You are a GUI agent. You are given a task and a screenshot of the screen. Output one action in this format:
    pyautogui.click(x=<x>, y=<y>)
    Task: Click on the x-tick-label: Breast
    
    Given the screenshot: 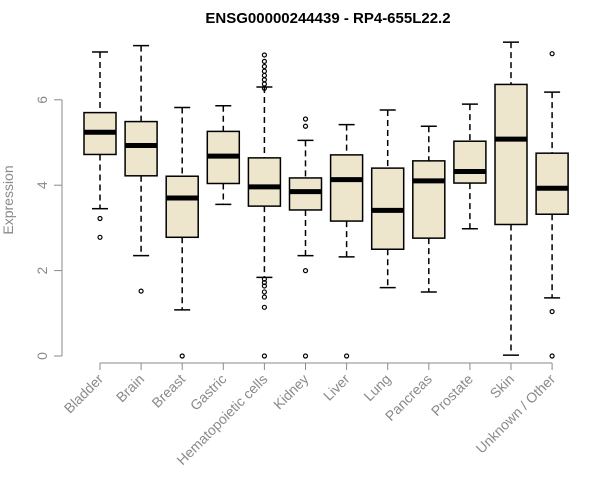 What is the action you would take?
    pyautogui.click(x=168, y=391)
    